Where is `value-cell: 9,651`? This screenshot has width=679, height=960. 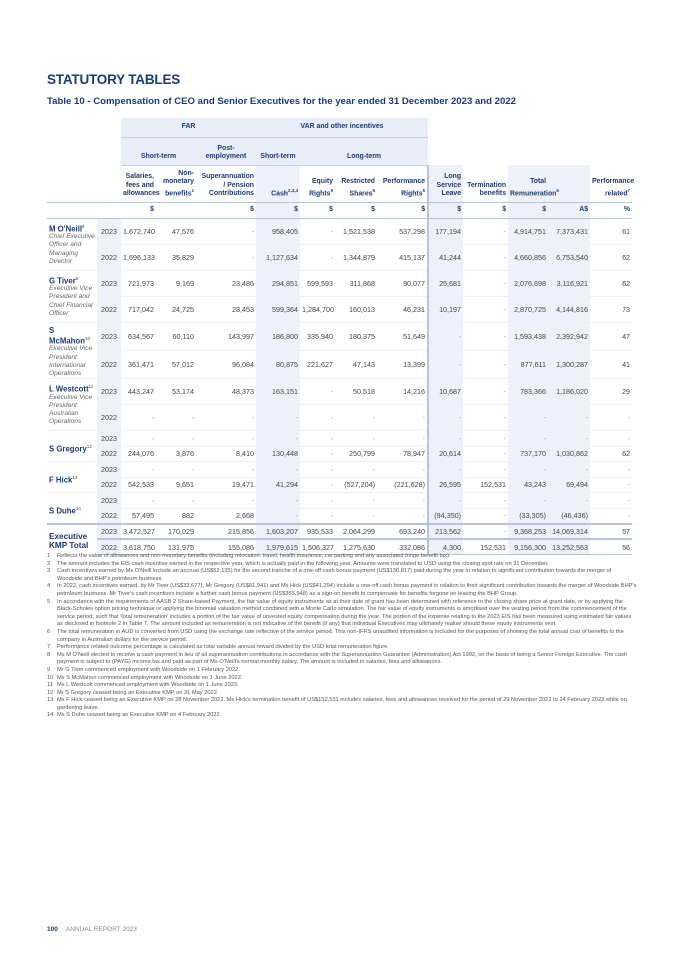 value-cell: 9,651 is located at coordinates (176, 485).